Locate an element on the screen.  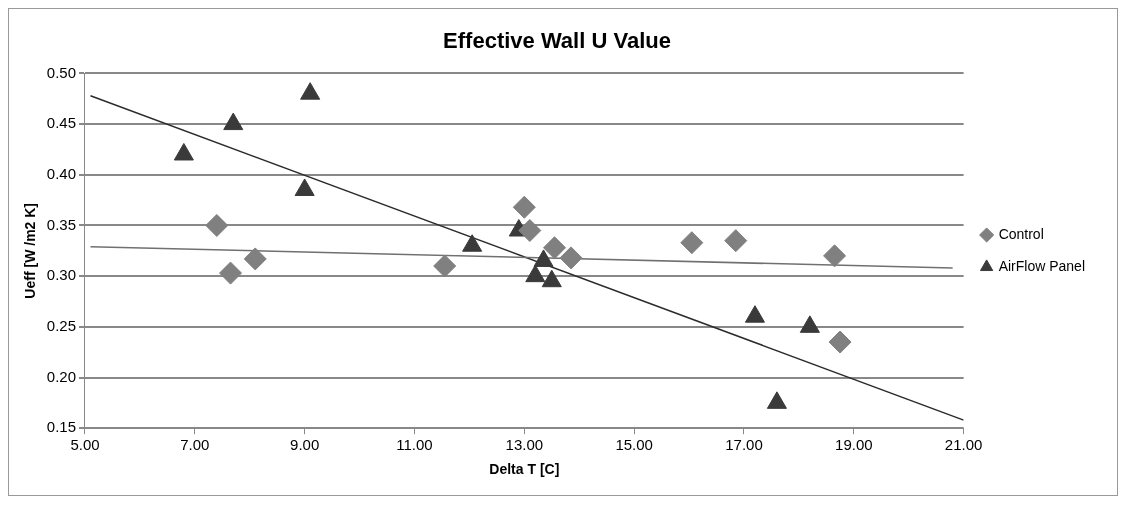
legend-label: Control is located at coordinates (1021, 233).